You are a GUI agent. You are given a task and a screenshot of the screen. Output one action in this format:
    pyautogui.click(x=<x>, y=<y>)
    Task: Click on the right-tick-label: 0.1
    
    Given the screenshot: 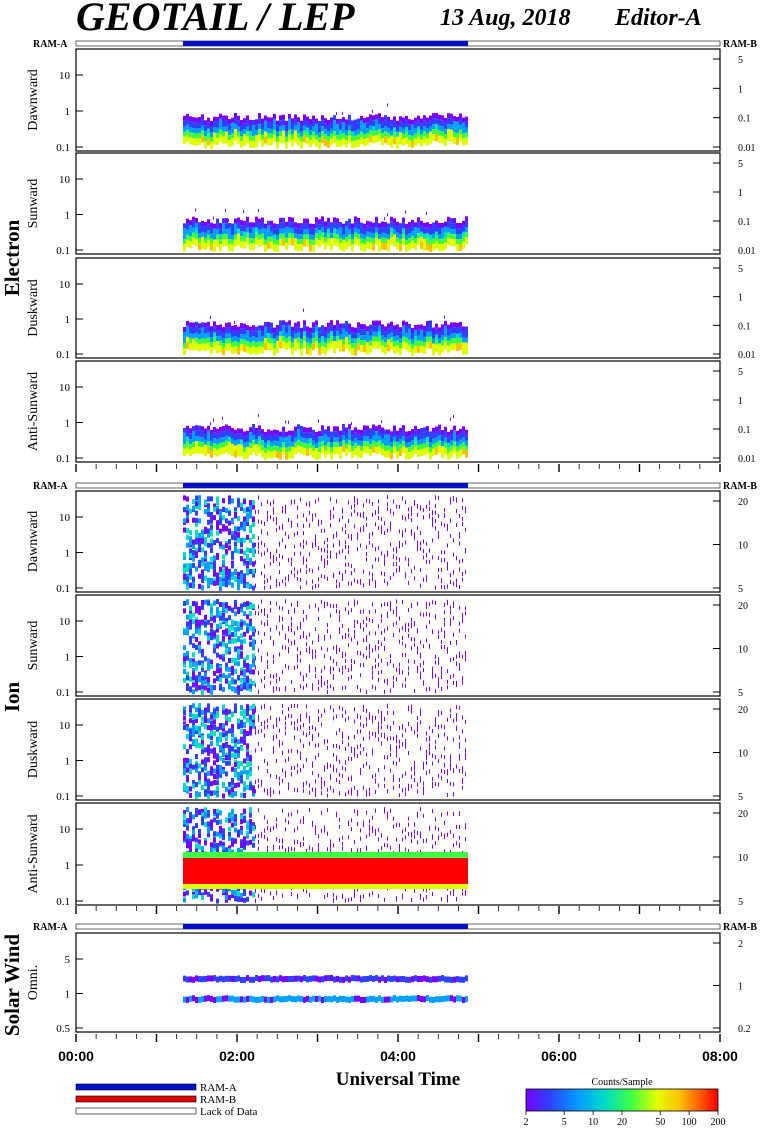 What is the action you would take?
    pyautogui.click(x=744, y=222)
    